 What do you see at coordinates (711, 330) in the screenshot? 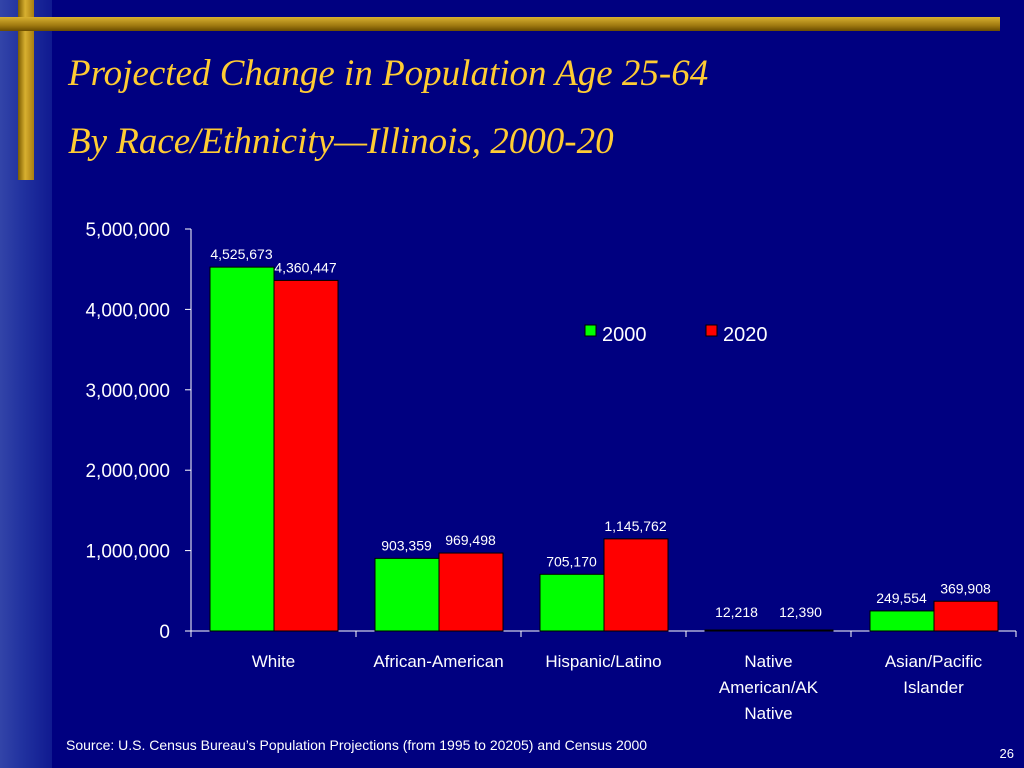
I see `legend-swatch-2020` at bounding box center [711, 330].